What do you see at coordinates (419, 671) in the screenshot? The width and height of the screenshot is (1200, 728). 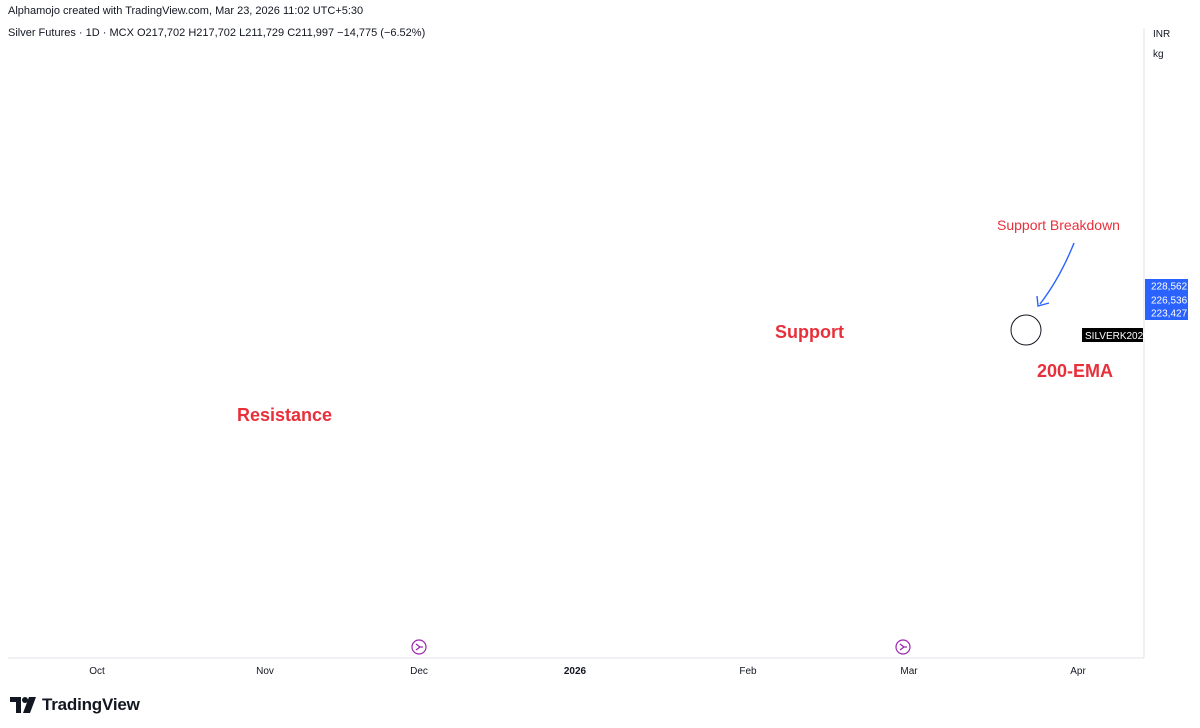 I see `month-tick-label: Dec` at bounding box center [419, 671].